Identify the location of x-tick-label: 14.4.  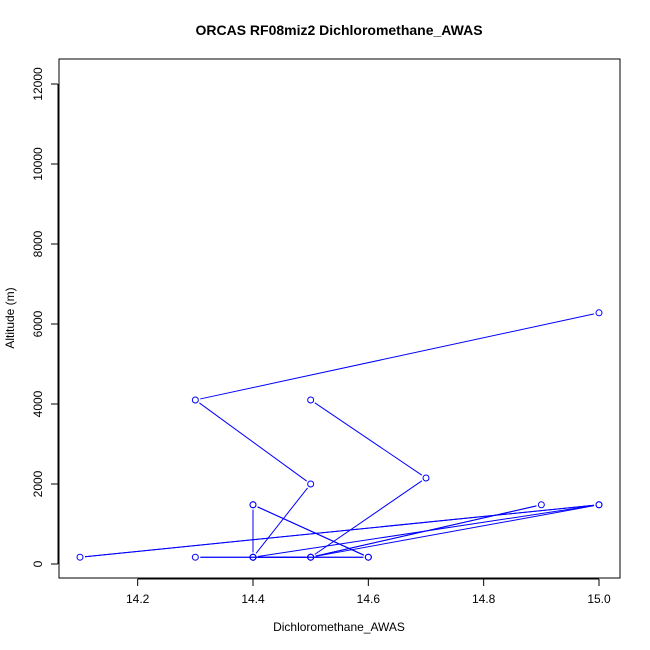
(253, 599).